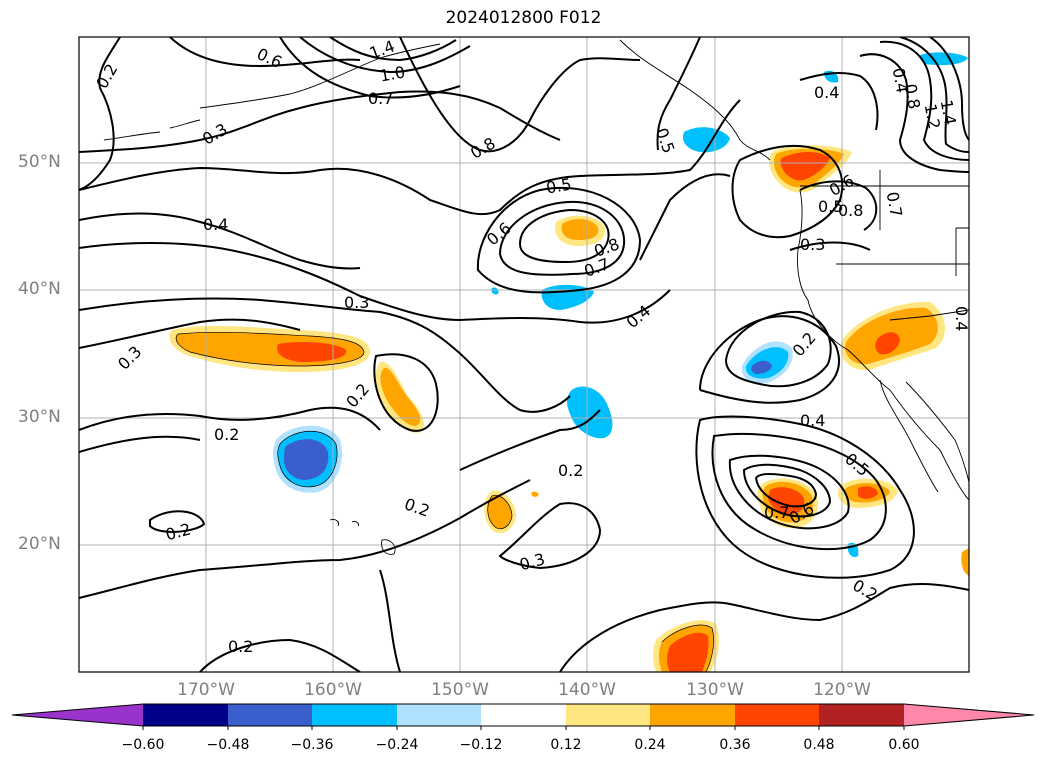 This screenshot has height=765, width=1047. What do you see at coordinates (688, 652) in the screenshot?
I see `shade-positive-tropics-core` at bounding box center [688, 652].